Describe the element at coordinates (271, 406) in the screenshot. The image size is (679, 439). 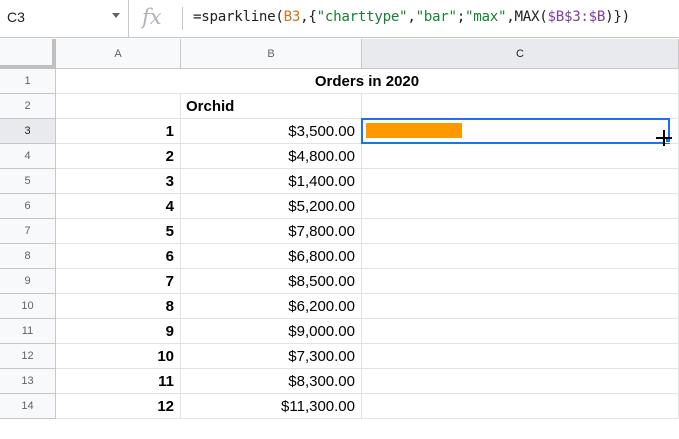
I see `amount-cell: $11,300.00` at that location.